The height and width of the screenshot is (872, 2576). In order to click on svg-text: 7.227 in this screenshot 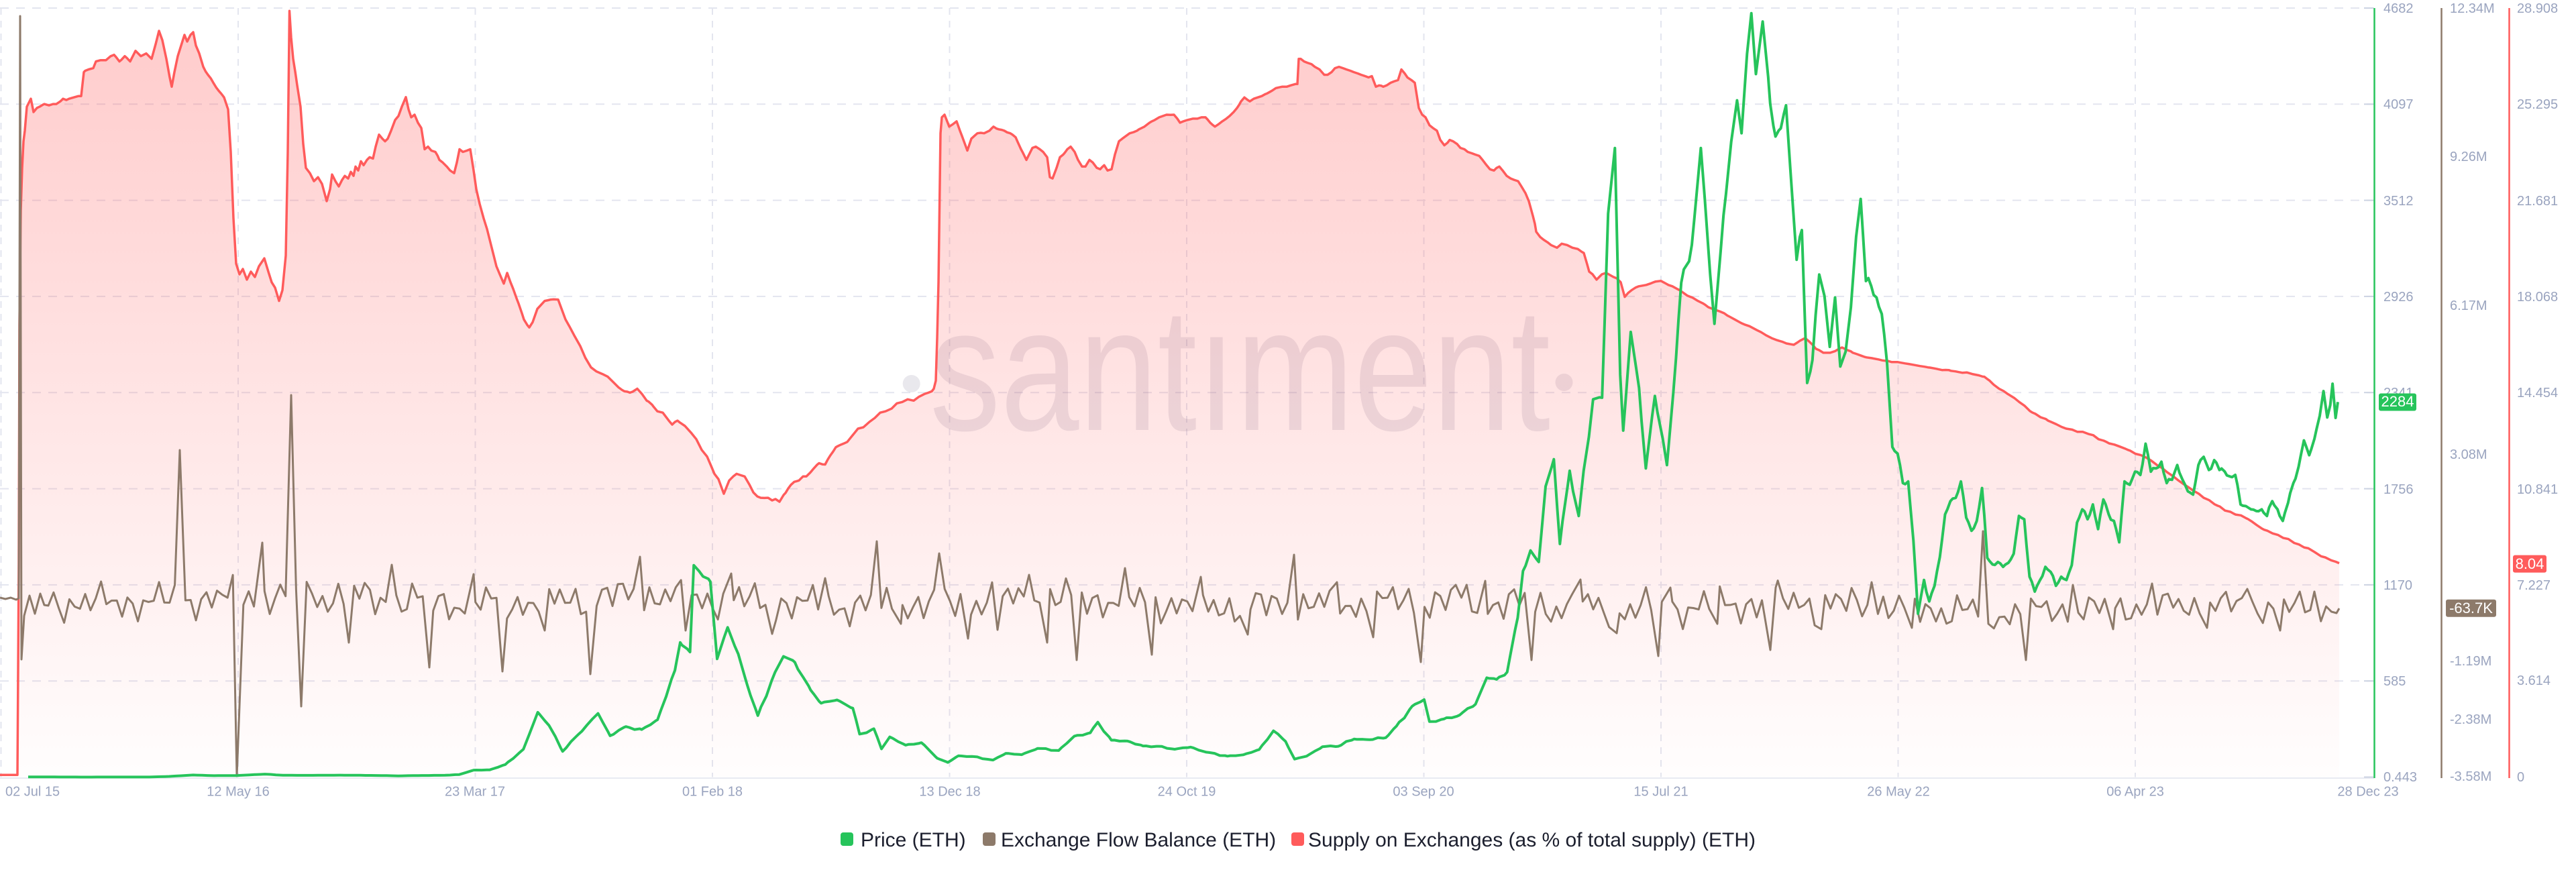, I will do `click(2534, 585)`.